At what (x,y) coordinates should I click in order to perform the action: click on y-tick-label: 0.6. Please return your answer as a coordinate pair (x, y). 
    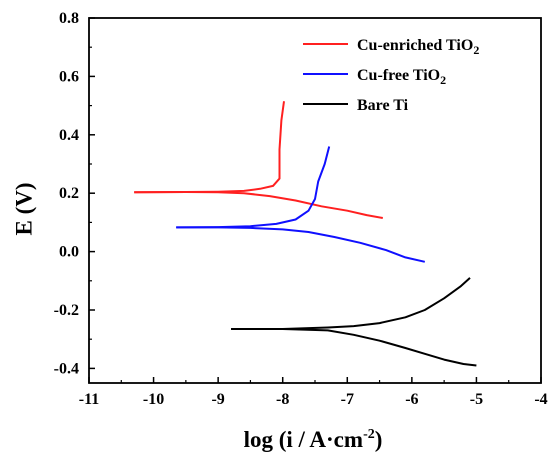
    Looking at the image, I should click on (69, 76).